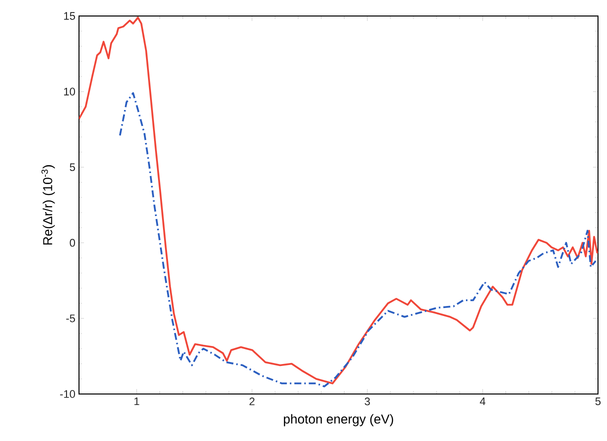 Image resolution: width=607 pixels, height=441 pixels. Describe the element at coordinates (68, 394) in the screenshot. I see `y-tick-label: -10` at that location.